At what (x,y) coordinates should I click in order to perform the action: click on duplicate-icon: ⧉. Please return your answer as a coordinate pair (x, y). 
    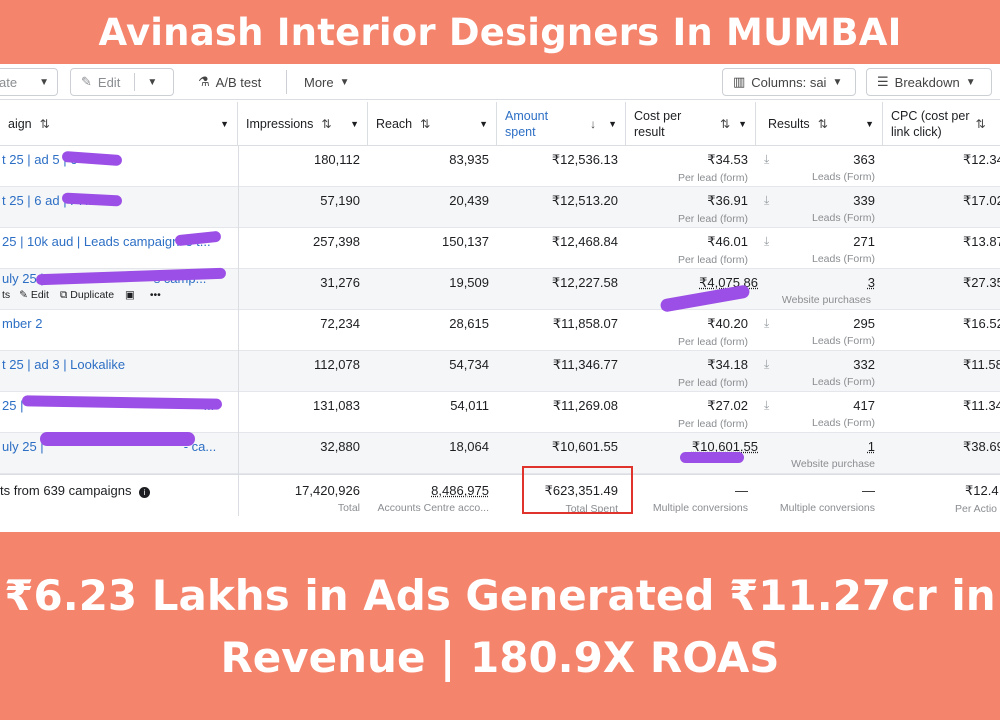
    Looking at the image, I should click on (63, 295).